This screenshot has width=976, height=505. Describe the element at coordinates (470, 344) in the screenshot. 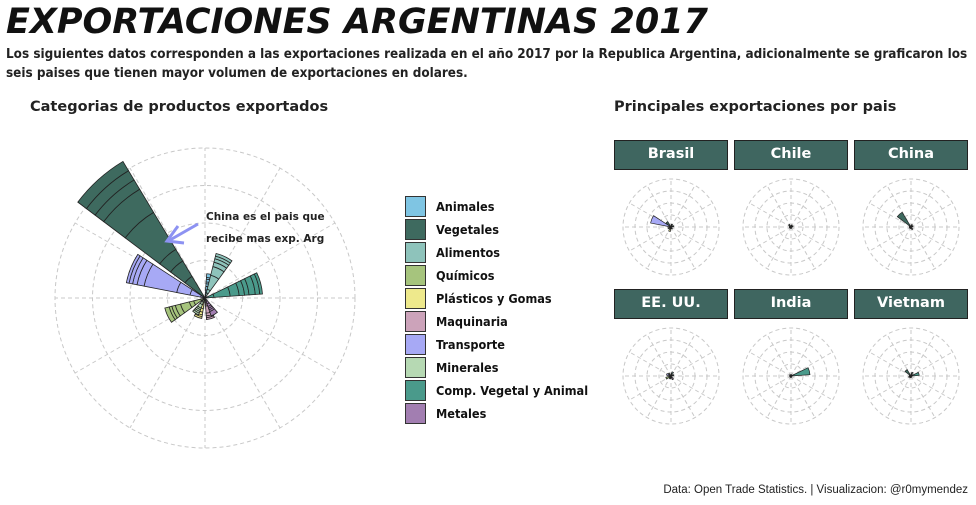

I see `legend-label: Transporte` at that location.